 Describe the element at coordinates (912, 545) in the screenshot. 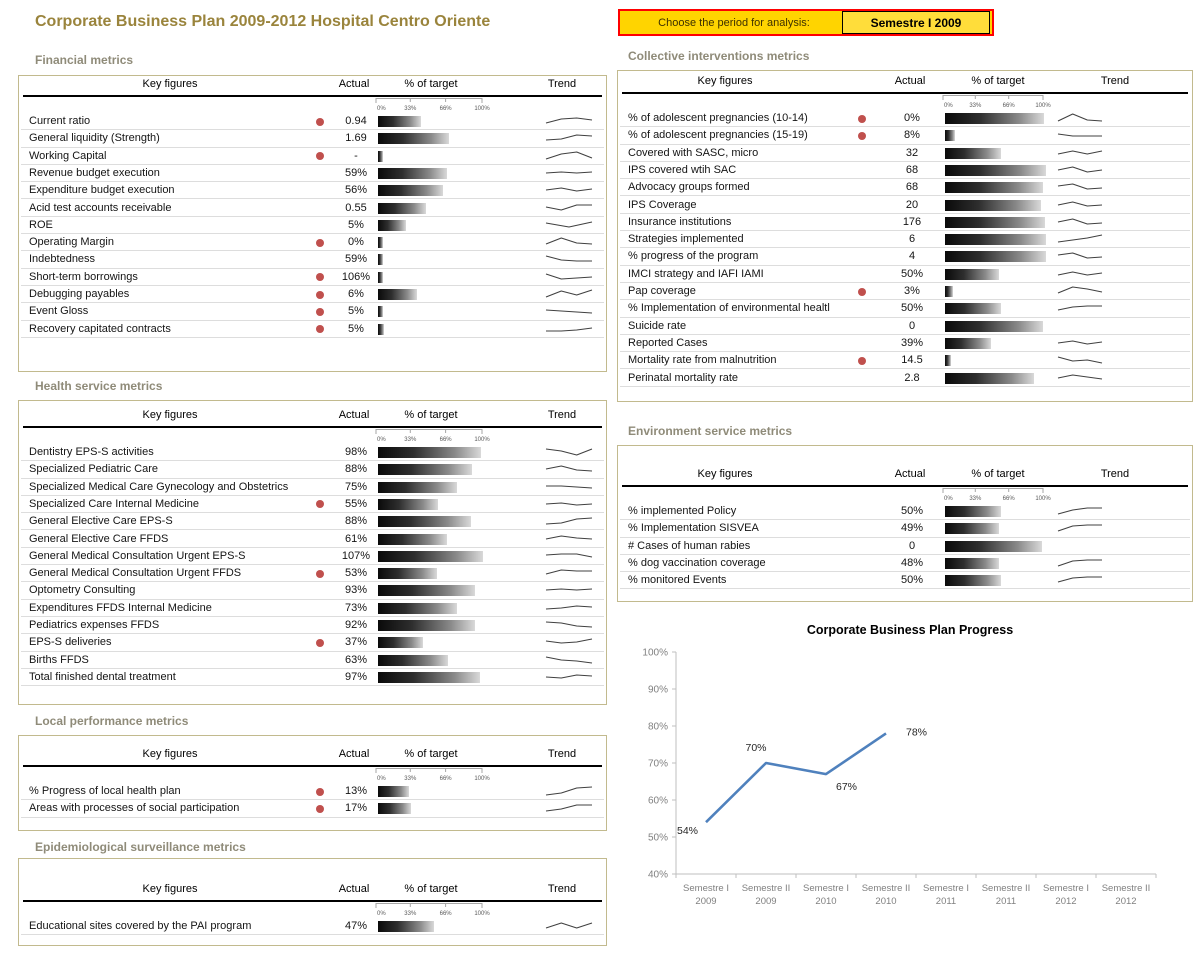

I see `actual-value: 0` at that location.